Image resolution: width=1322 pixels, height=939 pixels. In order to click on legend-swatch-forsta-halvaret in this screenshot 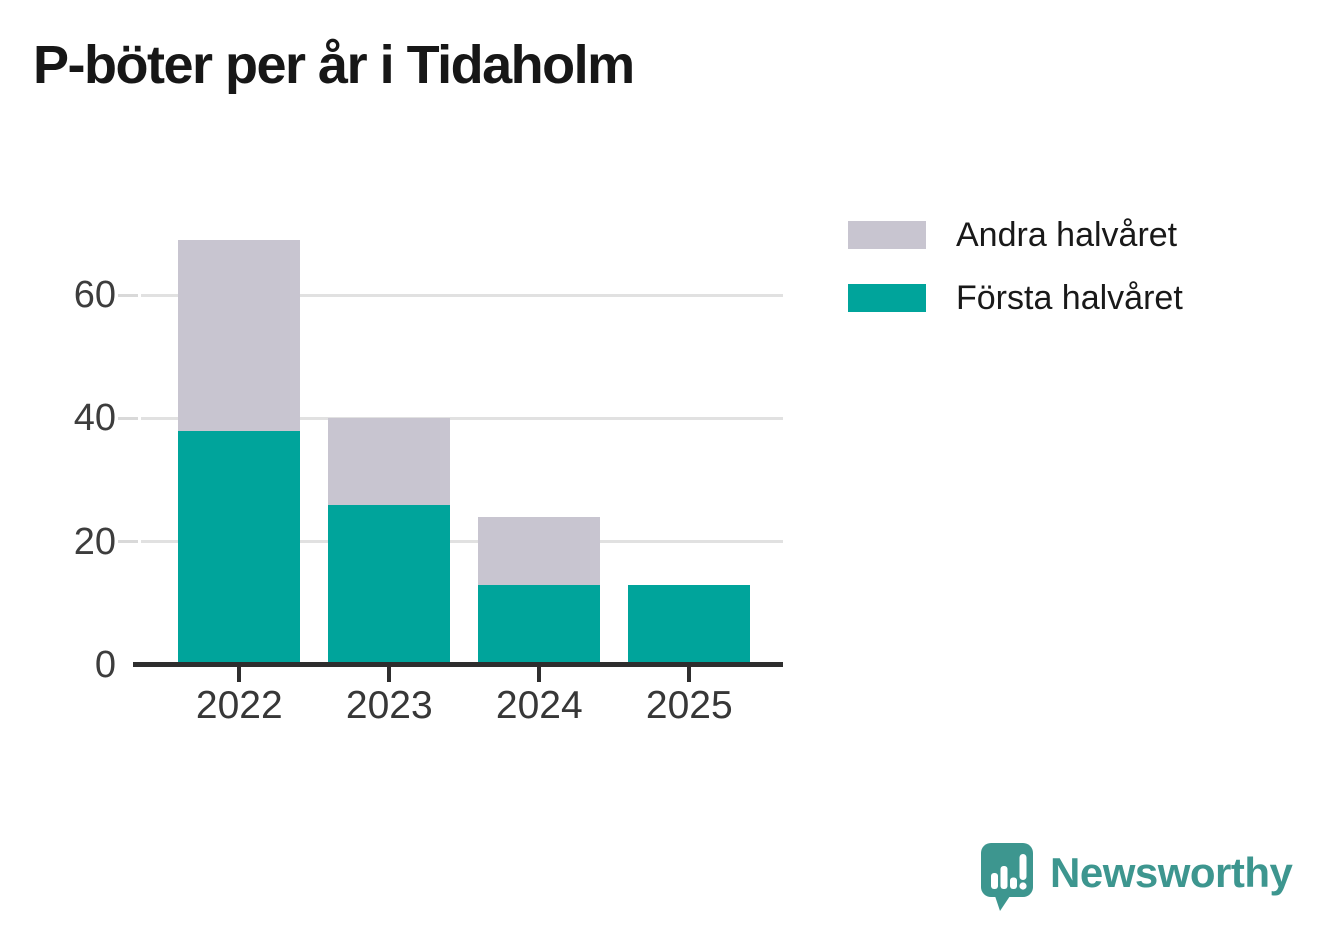, I will do `click(887, 298)`.